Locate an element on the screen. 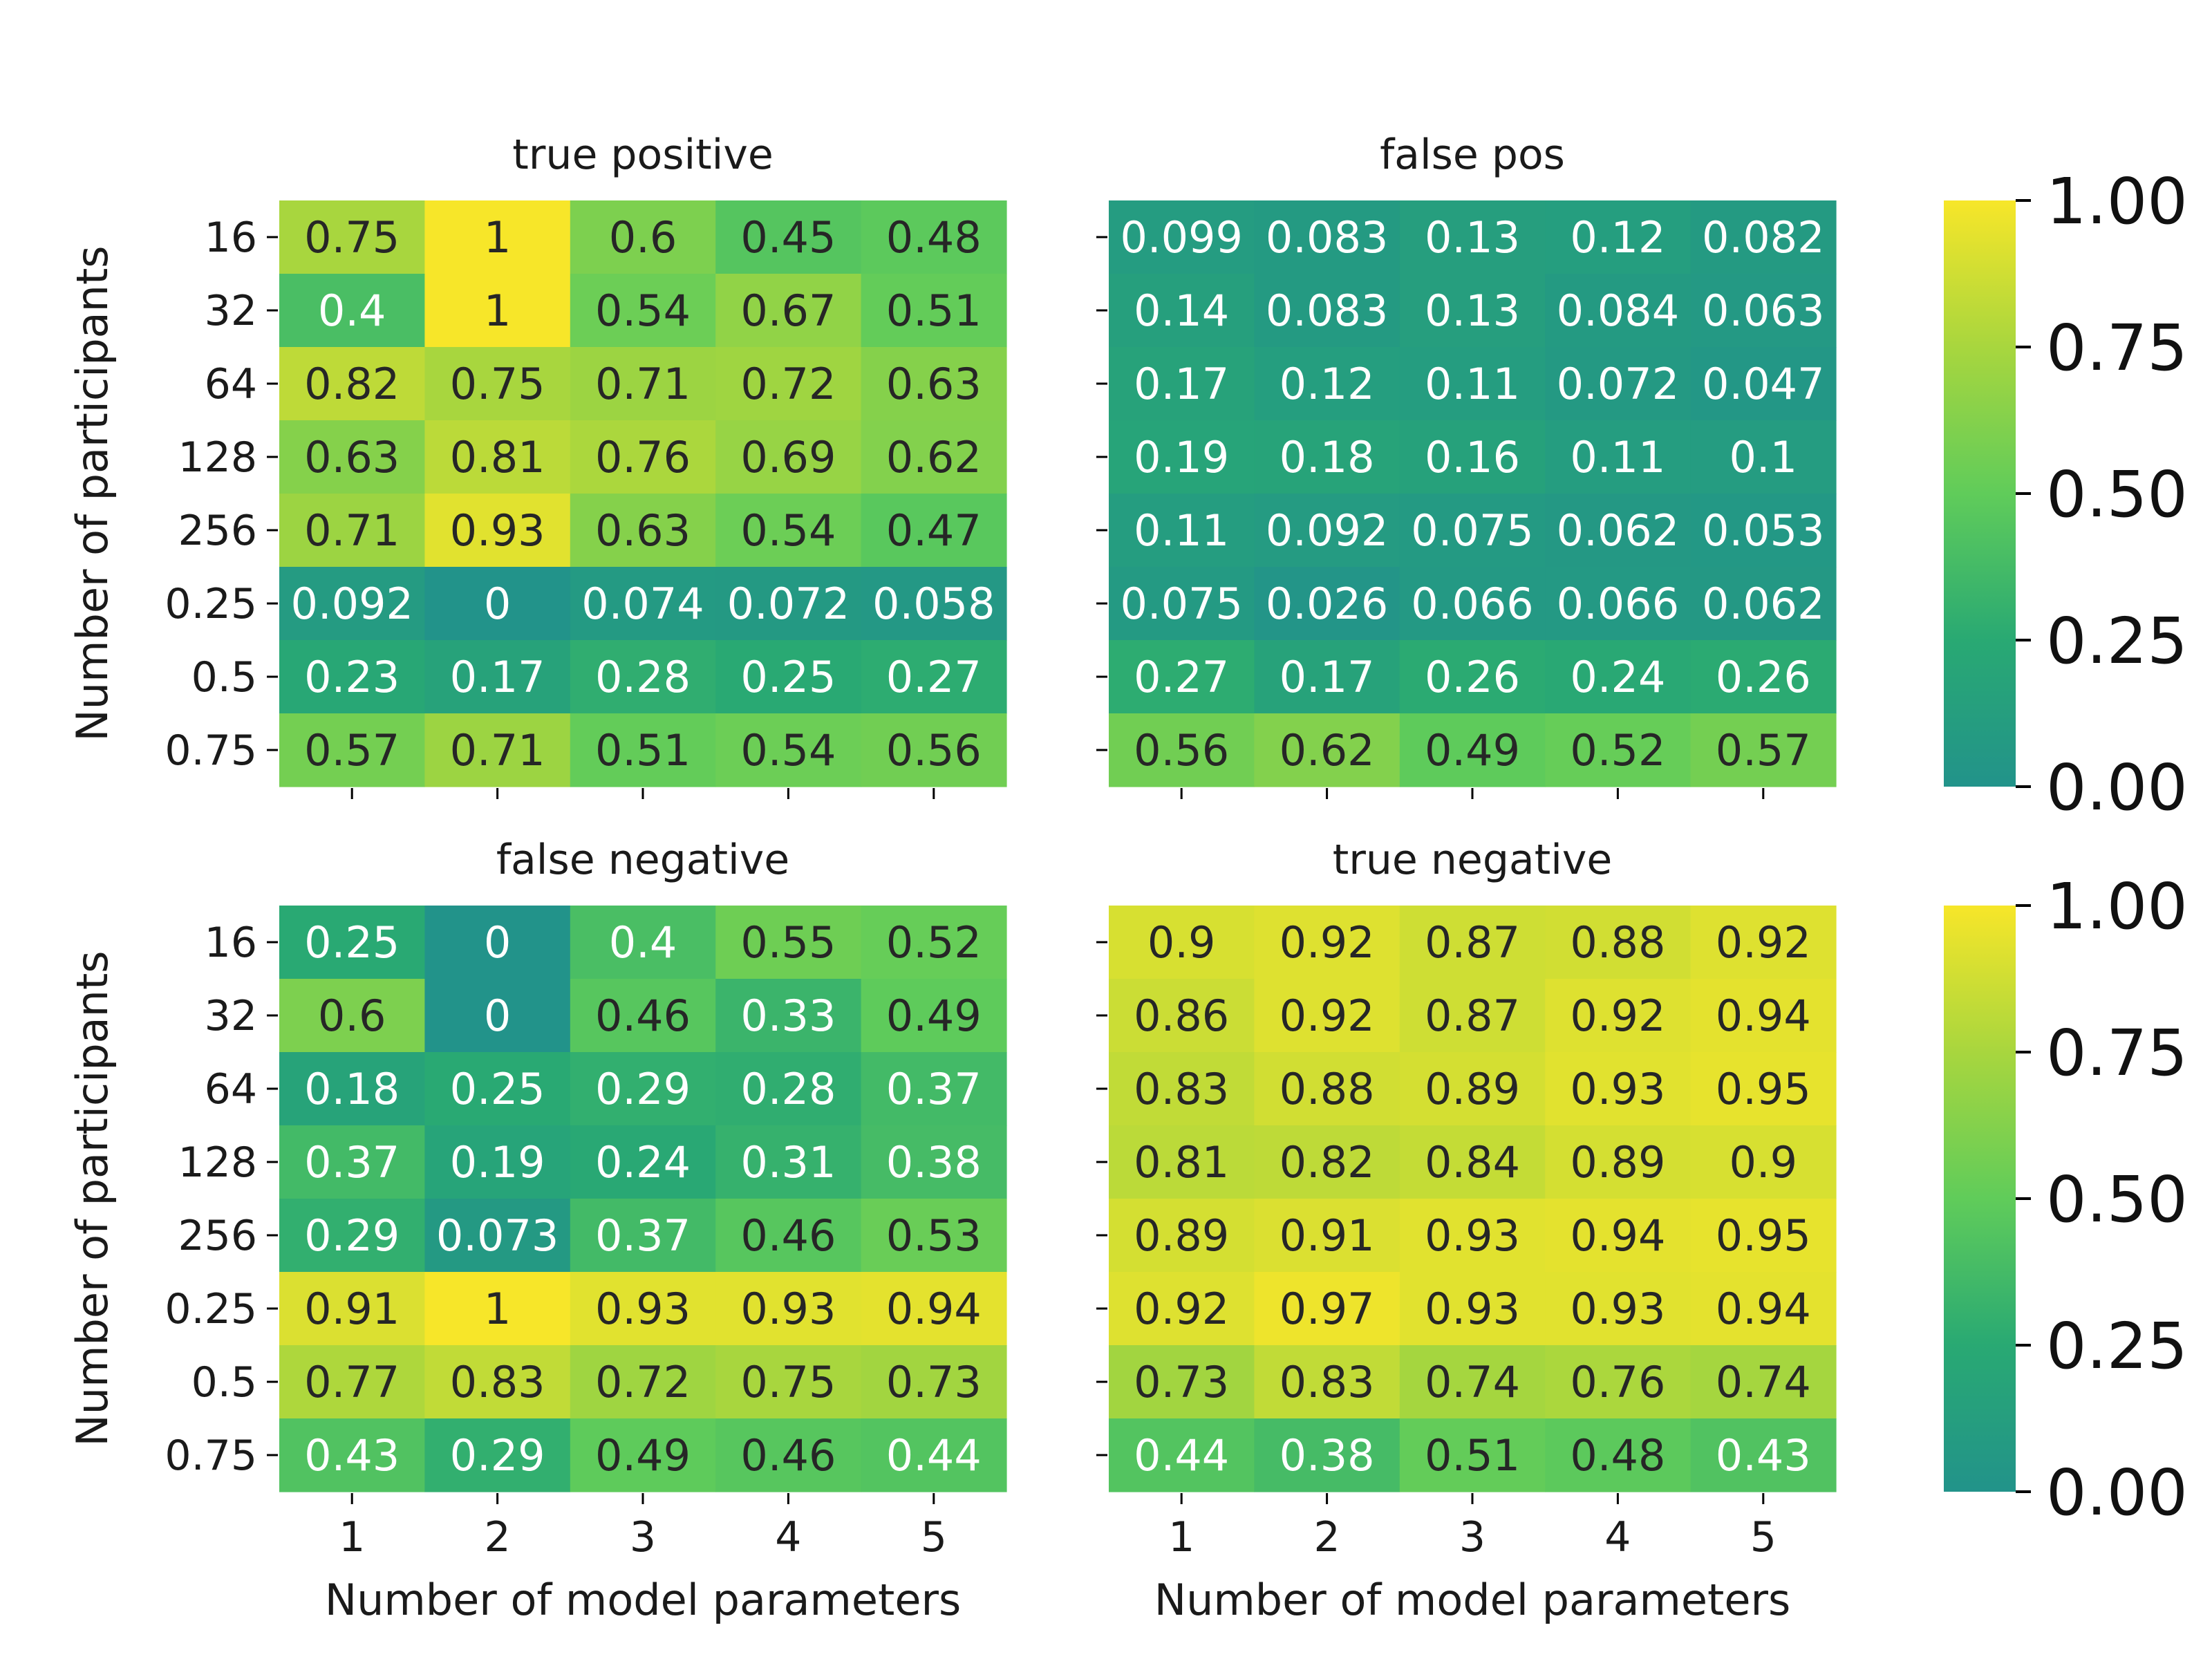 This screenshot has width=2212, height=1659. cell-value-label: 0.12 is located at coordinates (1327, 384).